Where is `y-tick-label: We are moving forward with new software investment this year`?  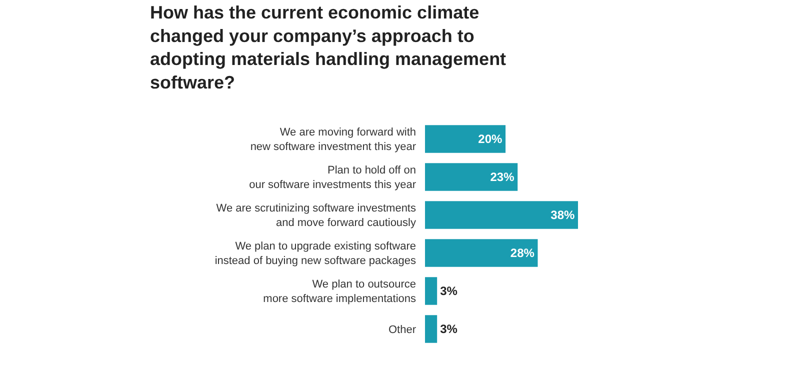
y-tick-label: We are moving forward with new software investment this year is located at coordinates (333, 139).